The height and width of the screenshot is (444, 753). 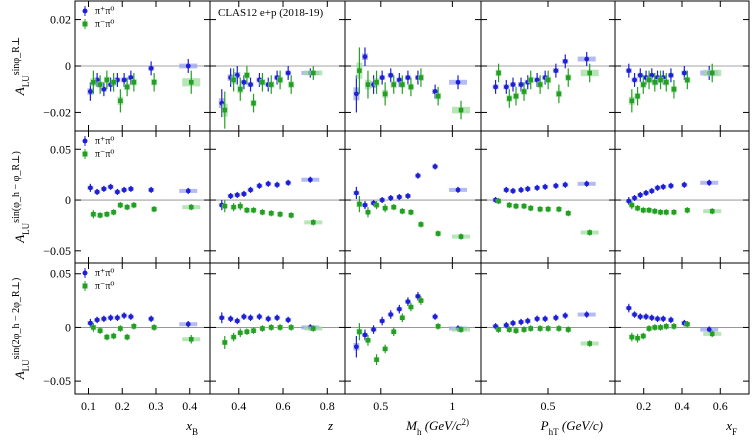 What do you see at coordinates (327, 406) in the screenshot?
I see `x-tick-label: 0.8` at bounding box center [327, 406].